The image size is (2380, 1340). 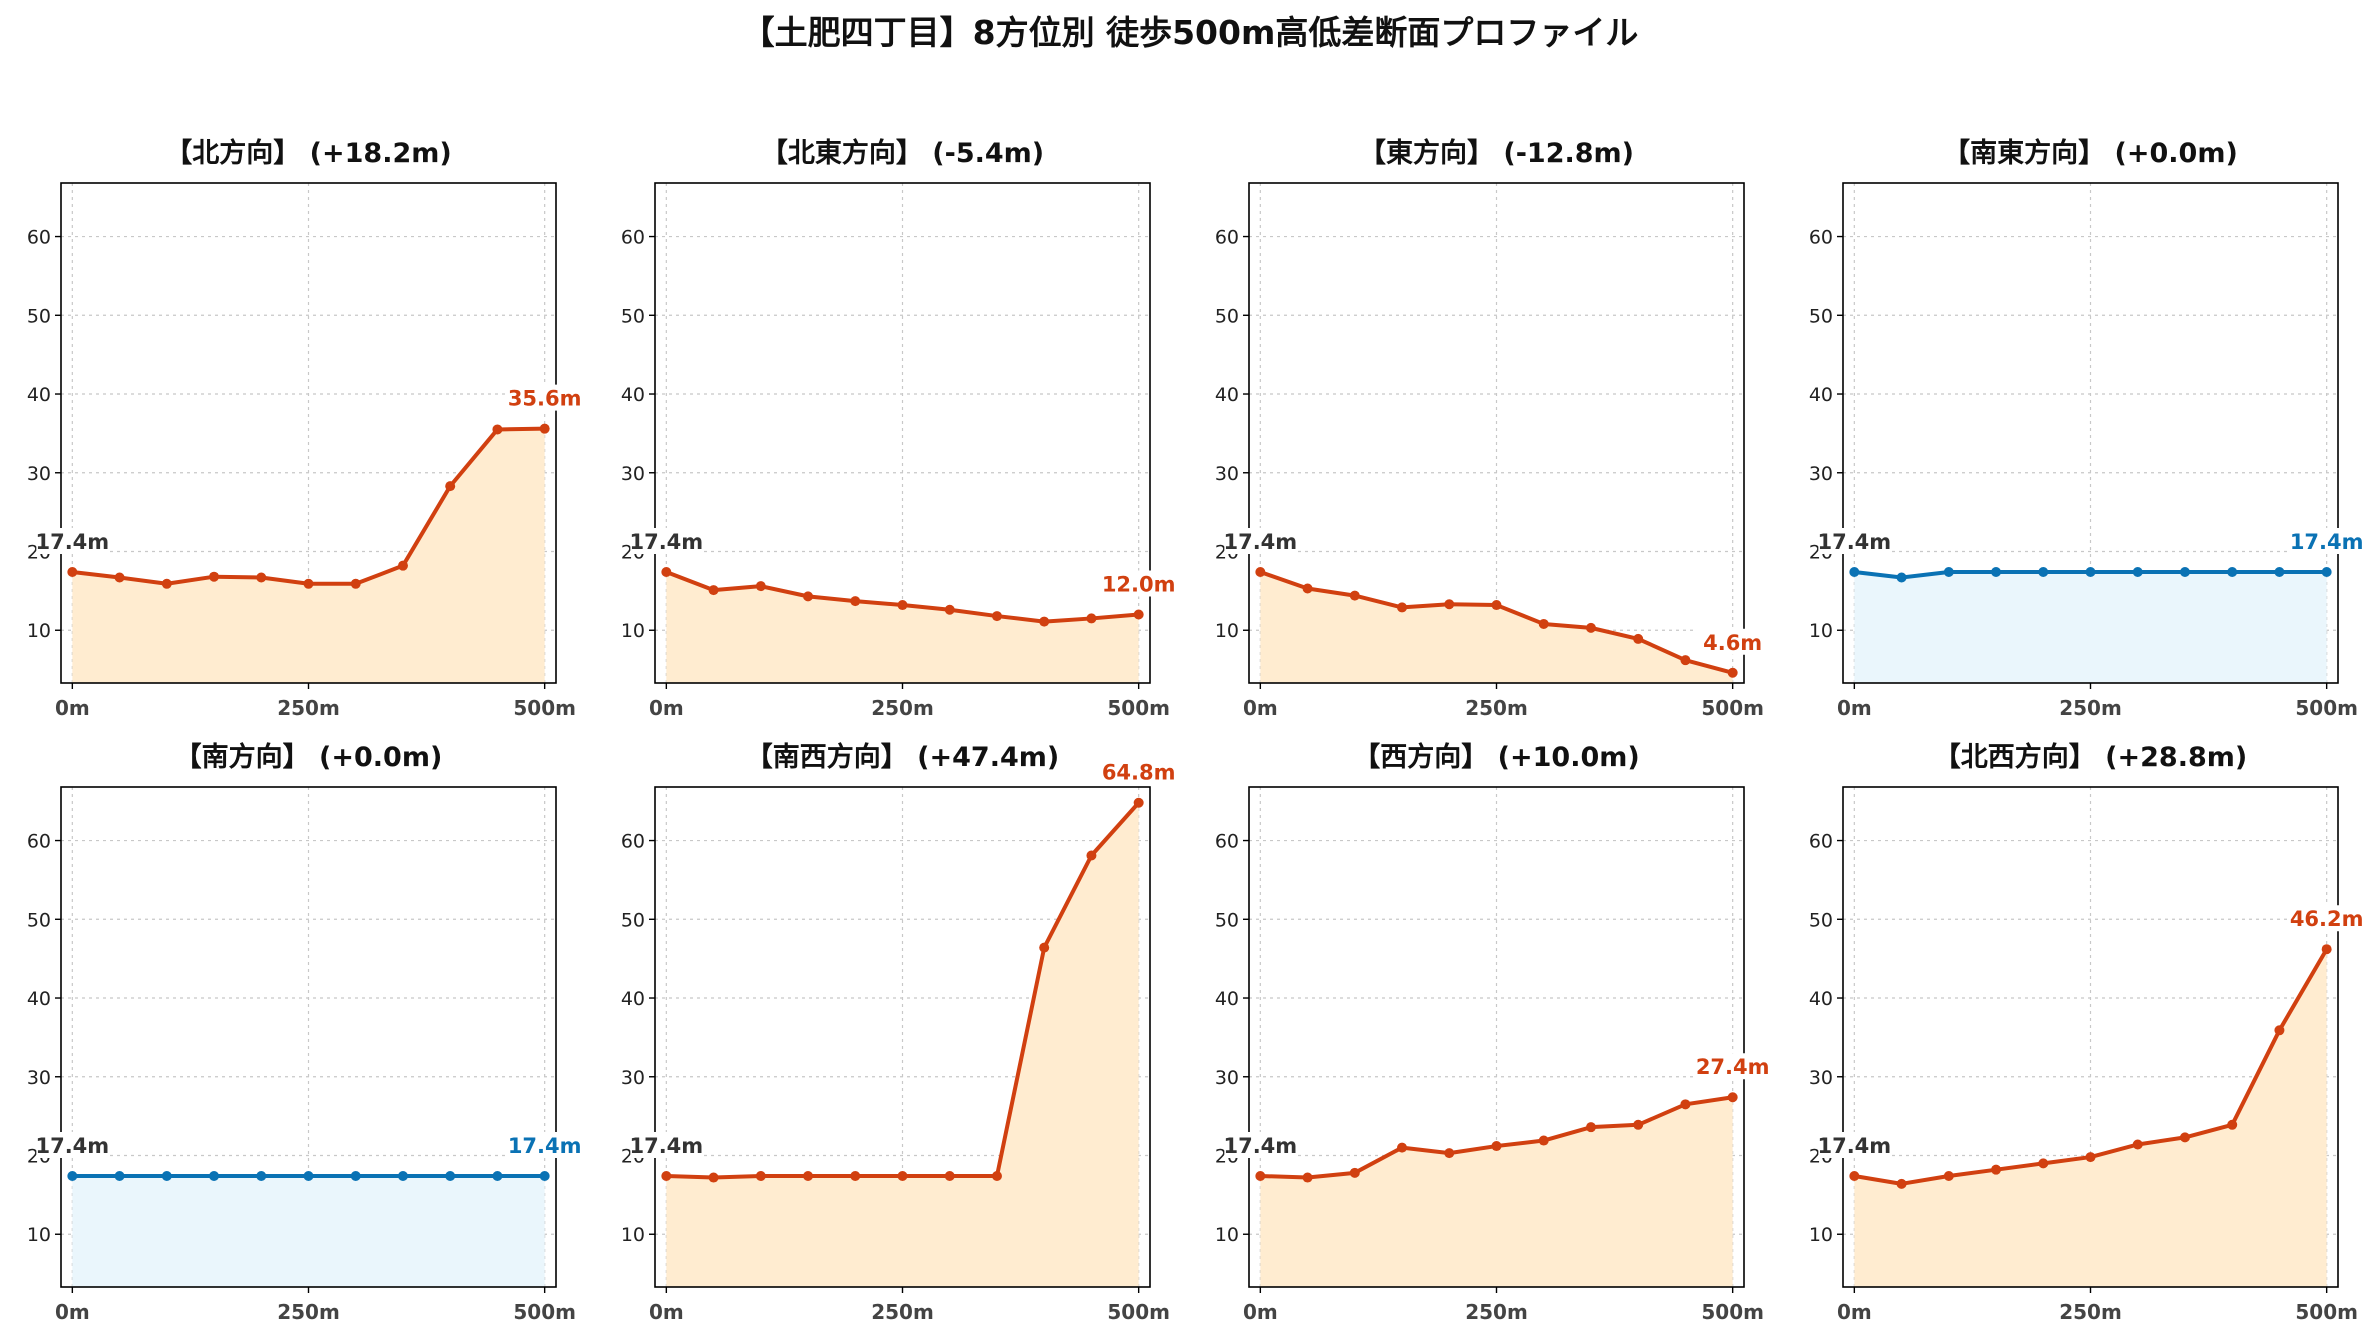 What do you see at coordinates (1139, 584) in the screenshot?
I see `end-label: 12.0m` at bounding box center [1139, 584].